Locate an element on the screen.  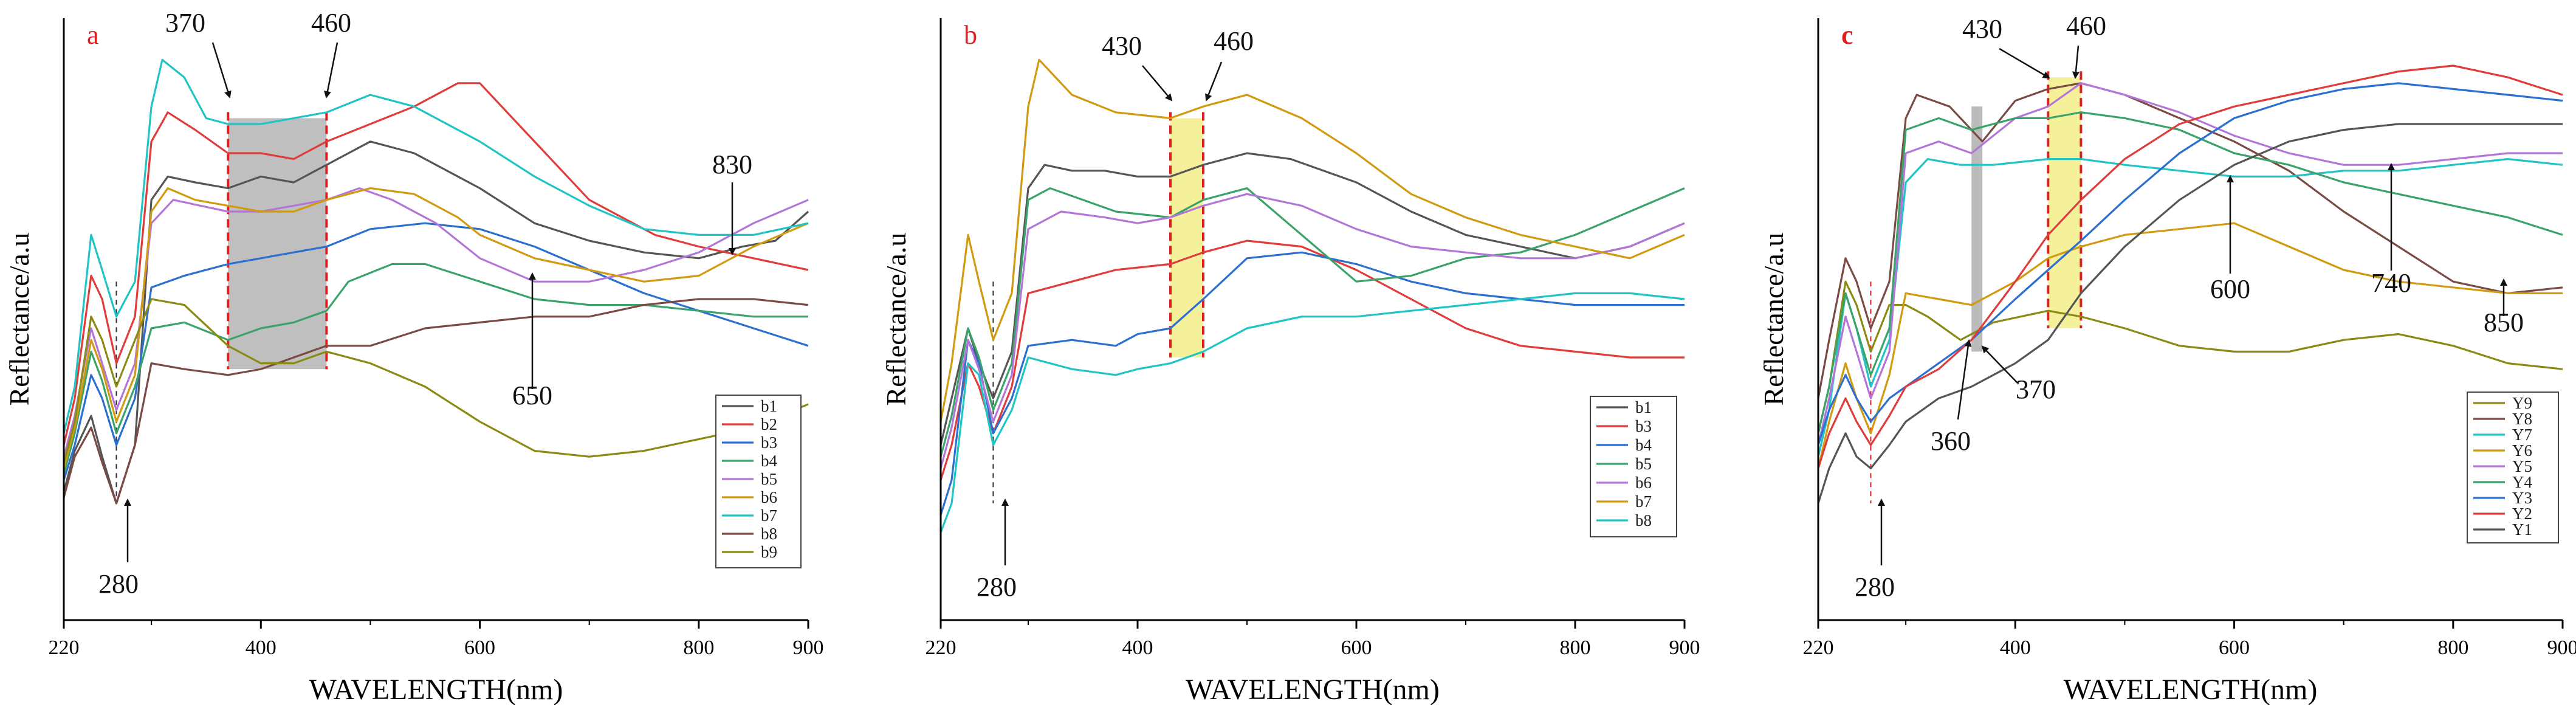
annotation-label-850: 850 is located at coordinates (2504, 322).